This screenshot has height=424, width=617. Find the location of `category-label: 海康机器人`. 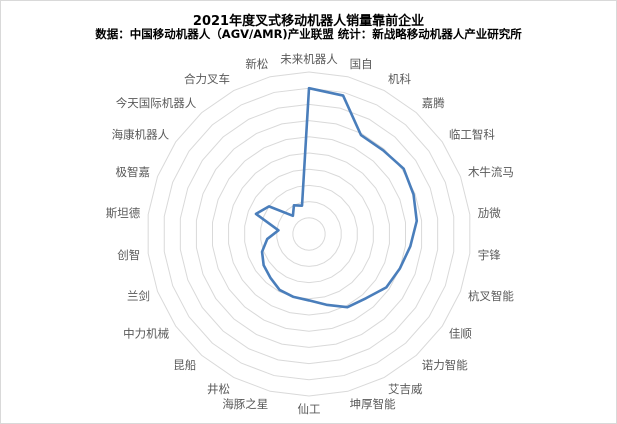

category-label: 海康机器人 is located at coordinates (141, 135).